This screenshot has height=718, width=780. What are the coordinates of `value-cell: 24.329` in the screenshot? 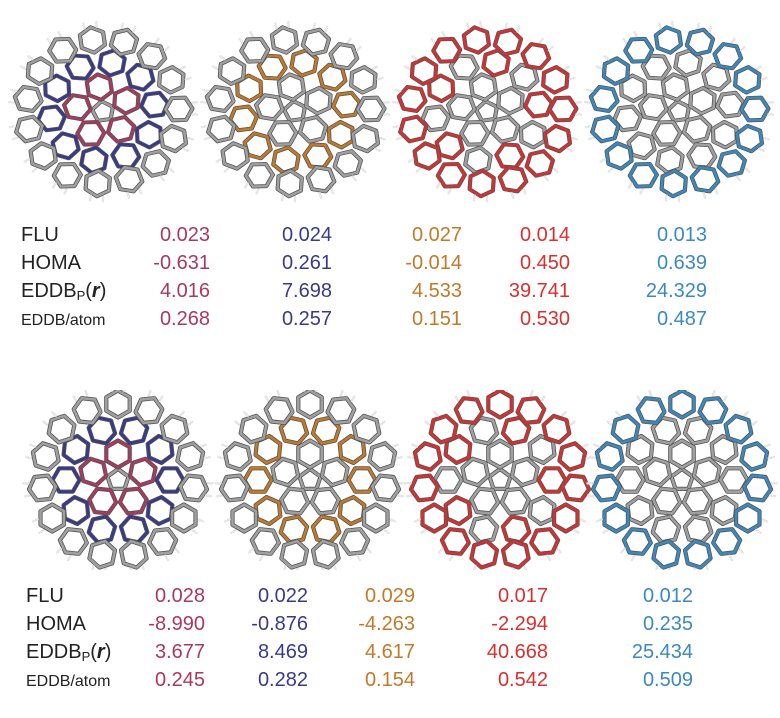 It's located at (676, 291).